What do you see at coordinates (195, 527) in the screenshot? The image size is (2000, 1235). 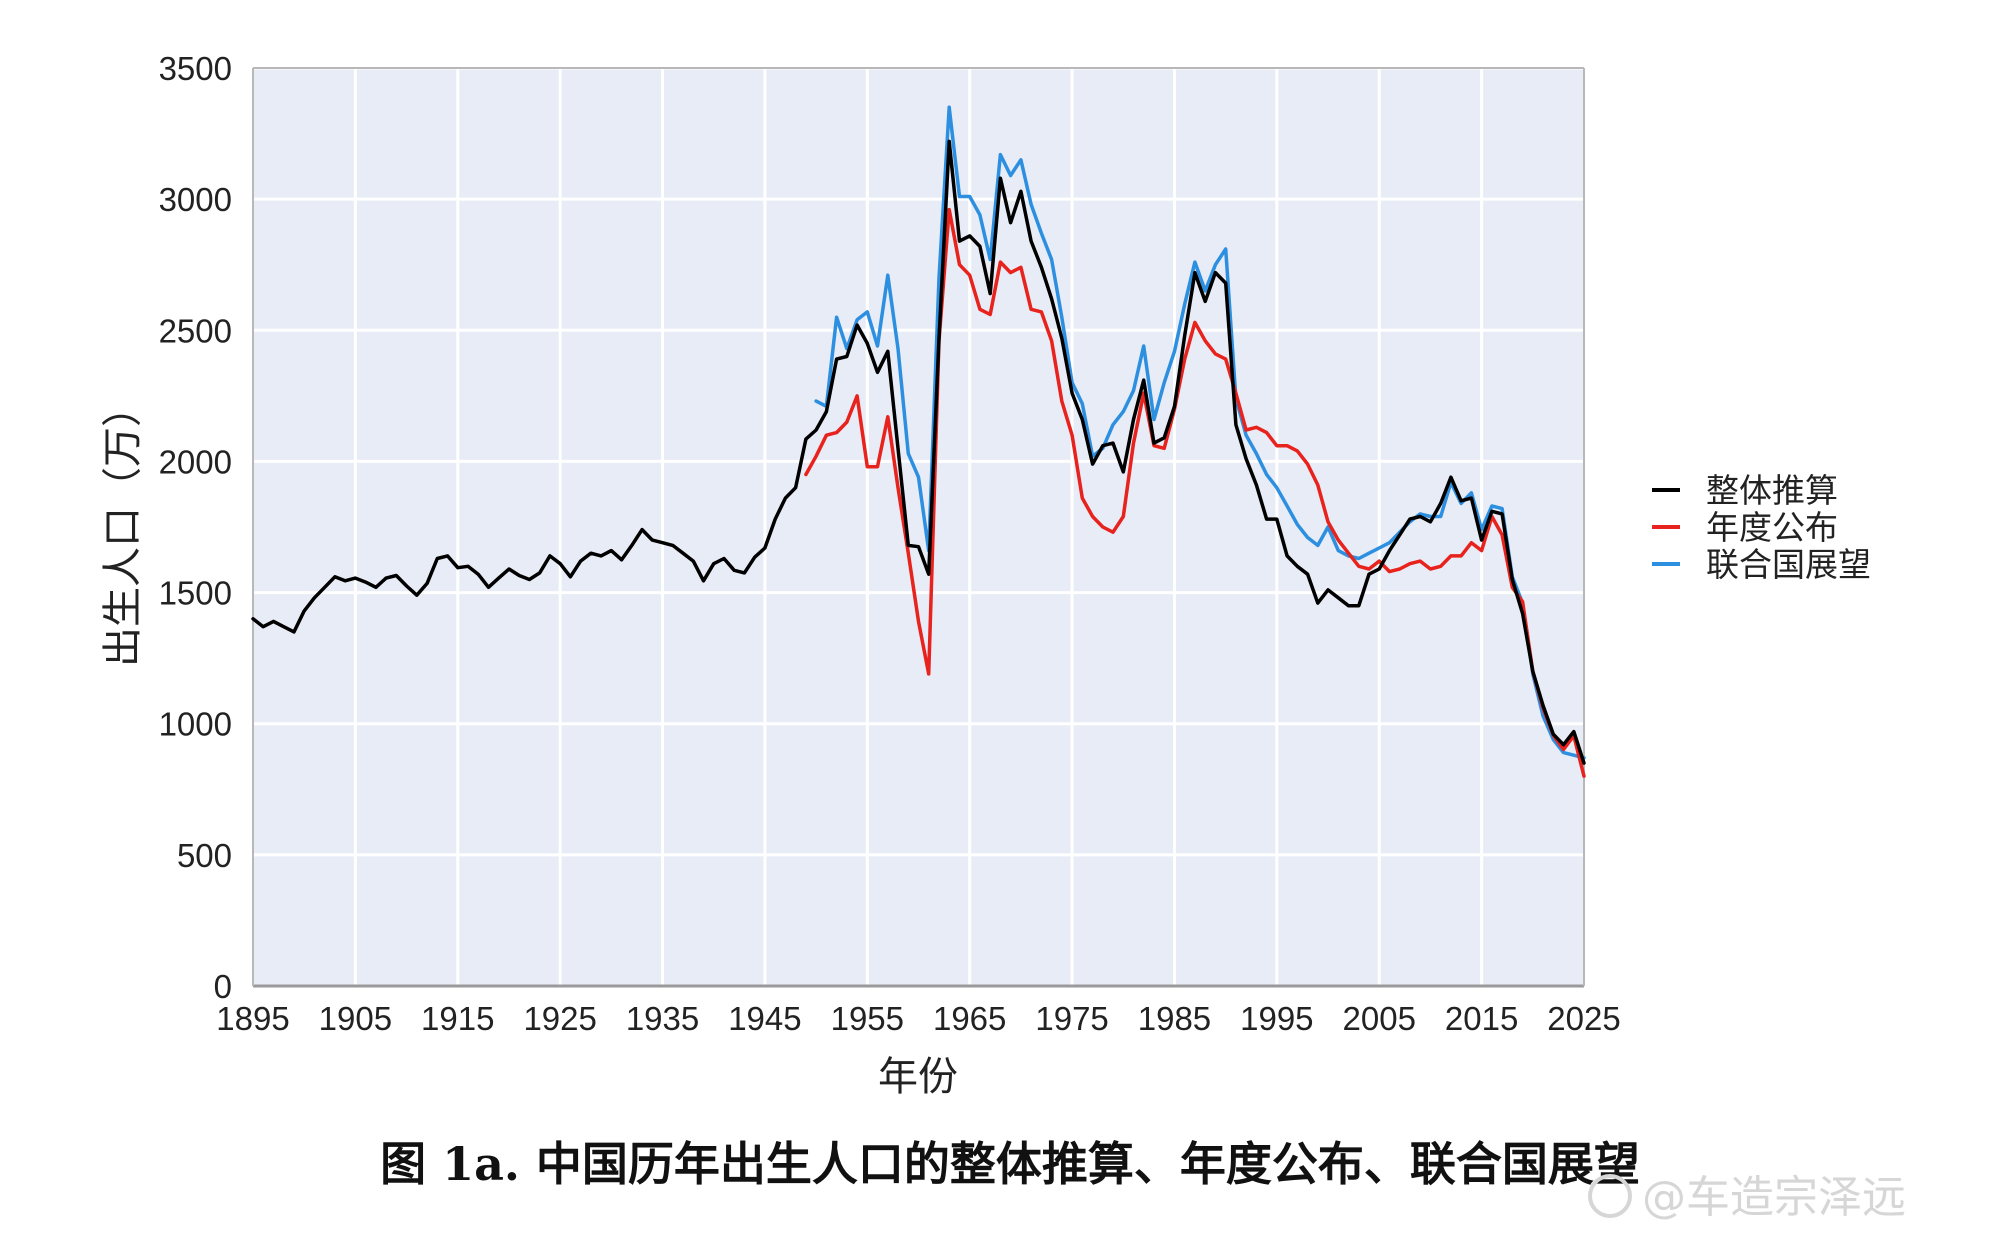 I see `y-tick-labels: 0 500 1000 1500 2000 2500 3000 3500` at bounding box center [195, 527].